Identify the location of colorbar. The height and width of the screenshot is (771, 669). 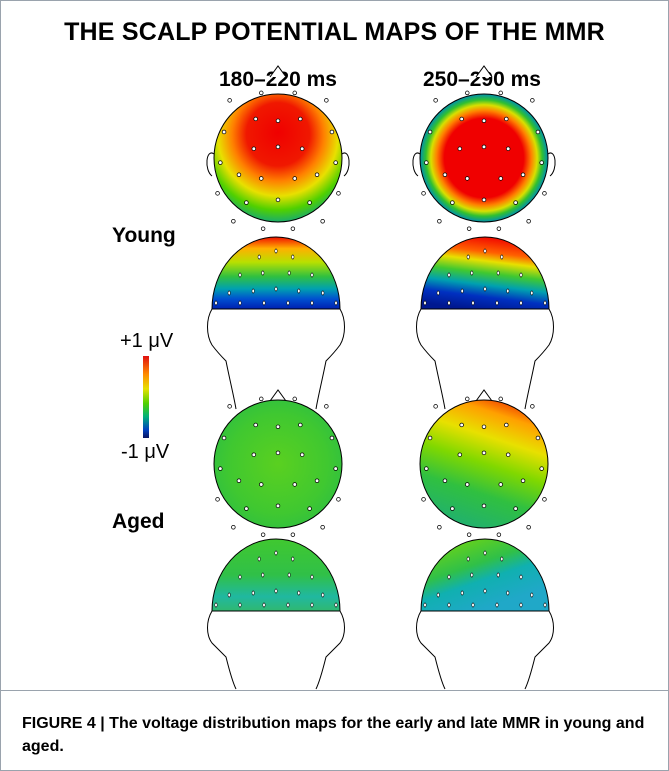
(146, 397).